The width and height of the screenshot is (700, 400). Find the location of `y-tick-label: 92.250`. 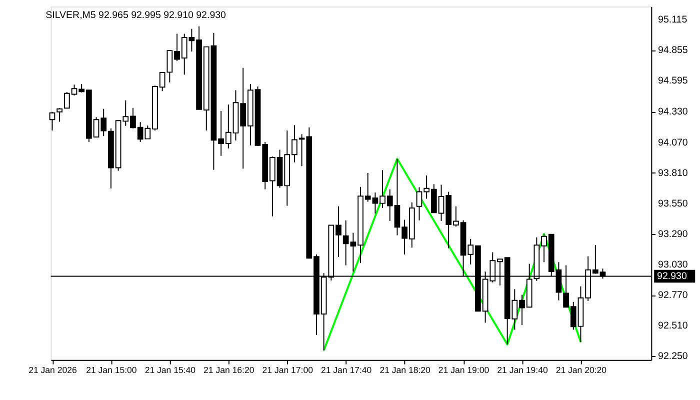

y-tick-label: 92.250 is located at coordinates (673, 356).